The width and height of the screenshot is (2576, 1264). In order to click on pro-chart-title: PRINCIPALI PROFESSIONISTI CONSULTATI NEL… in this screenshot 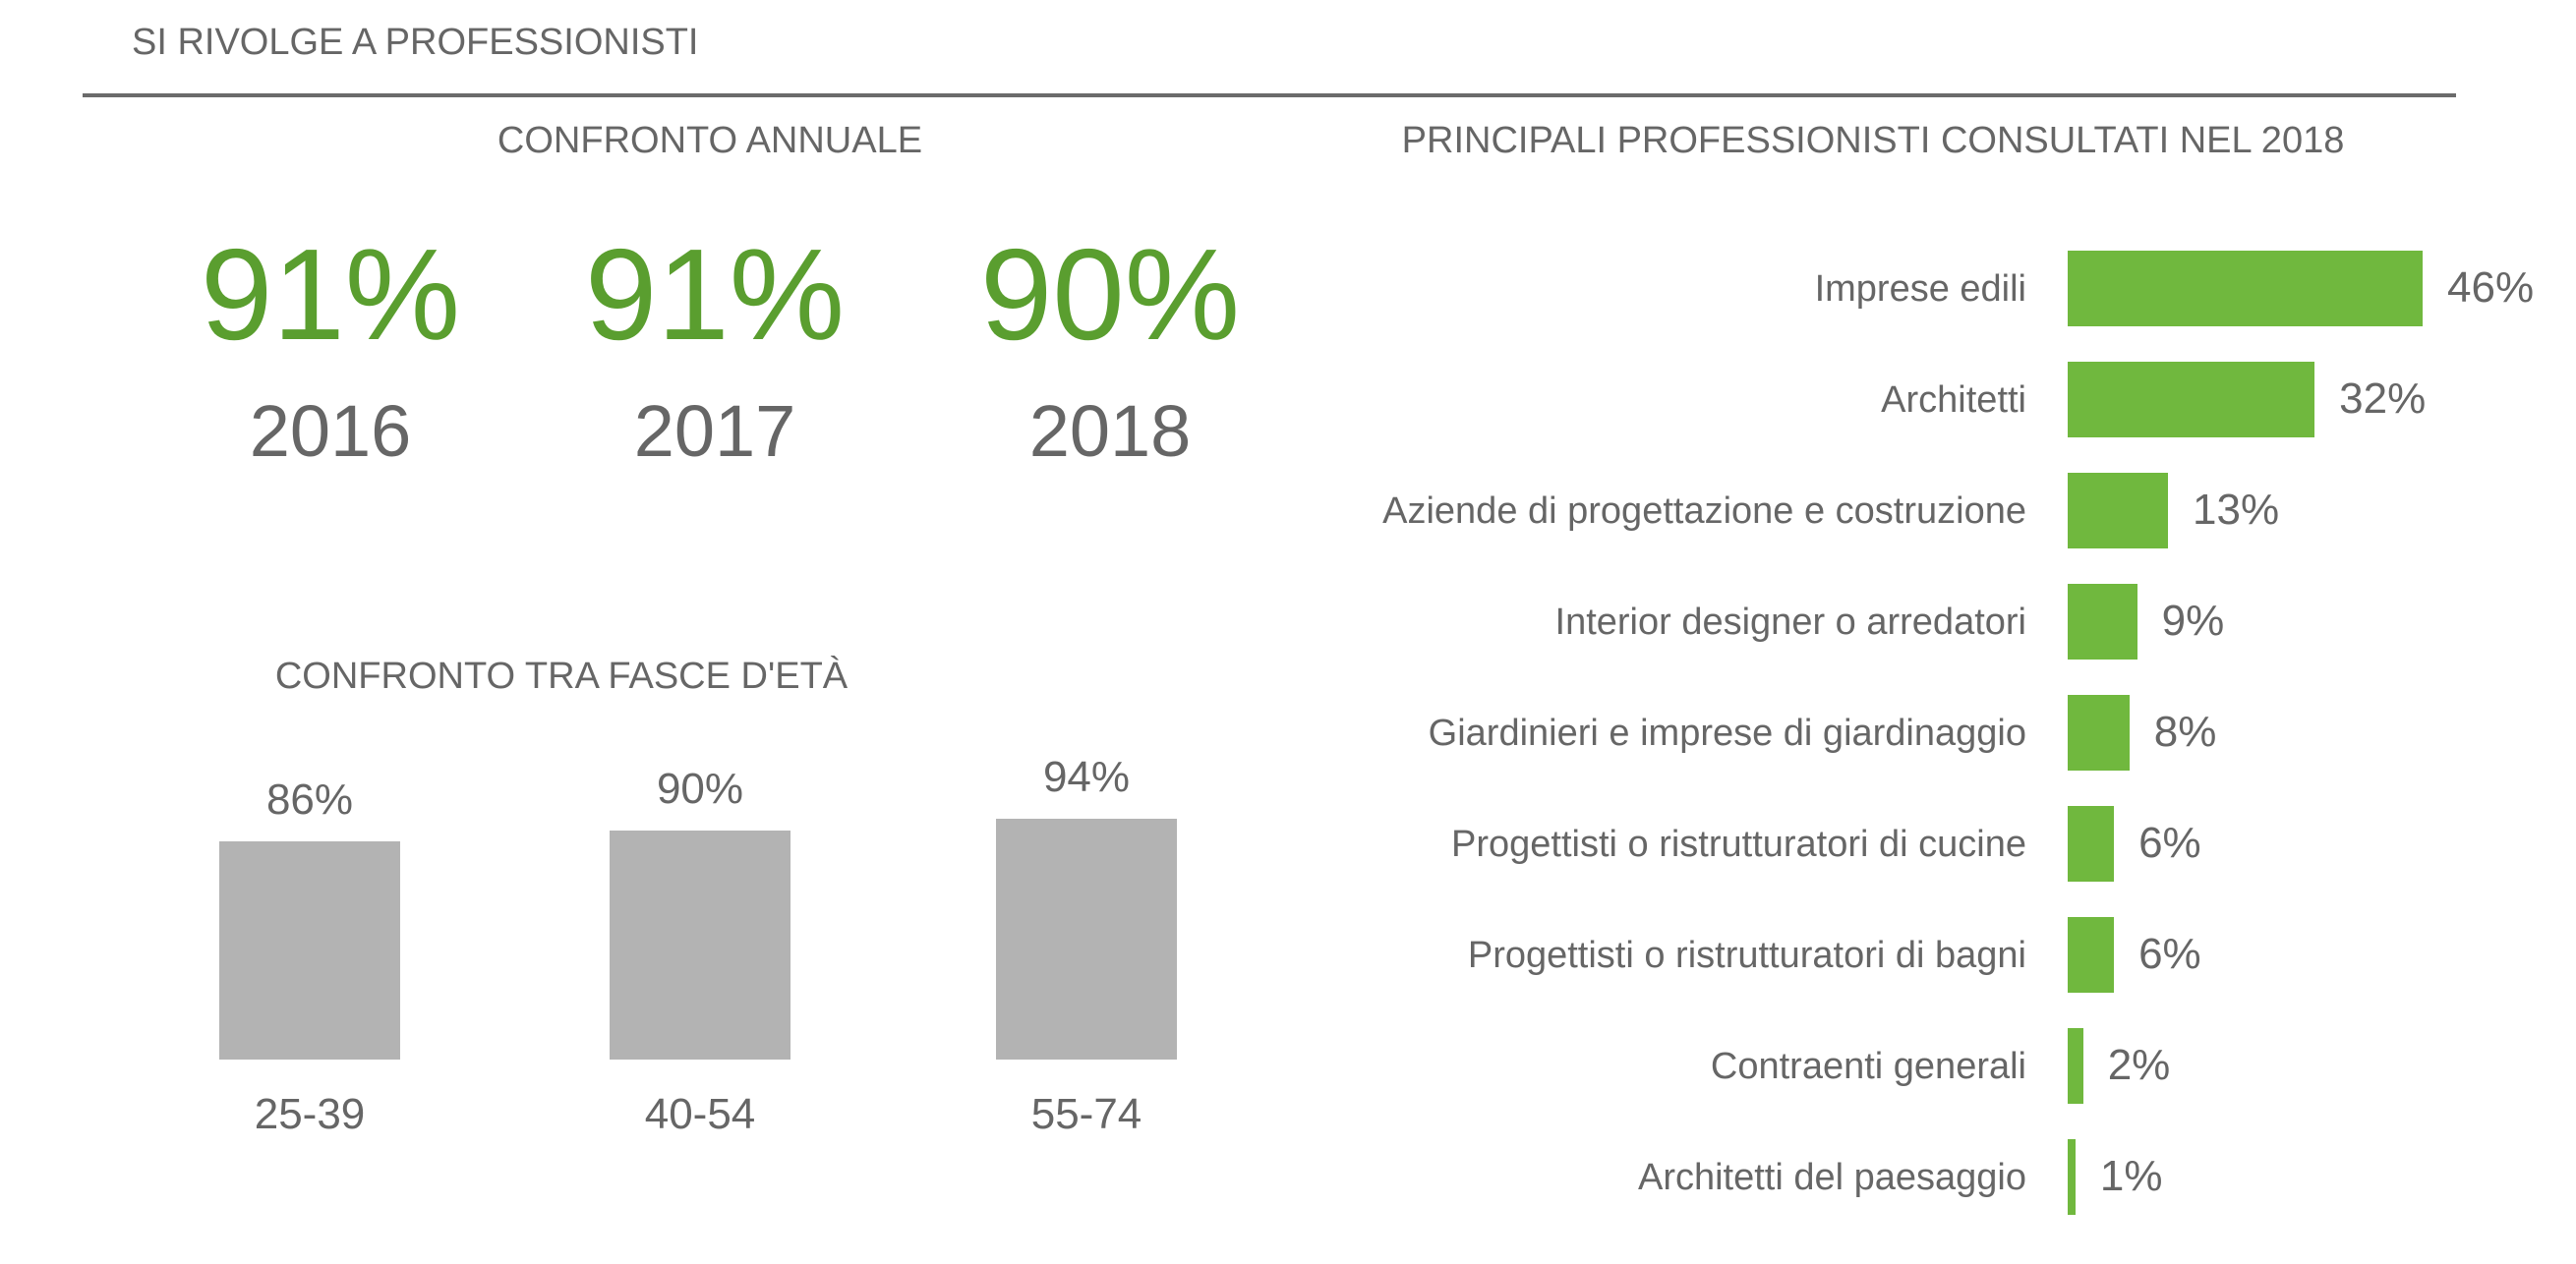, I will do `click(1873, 140)`.